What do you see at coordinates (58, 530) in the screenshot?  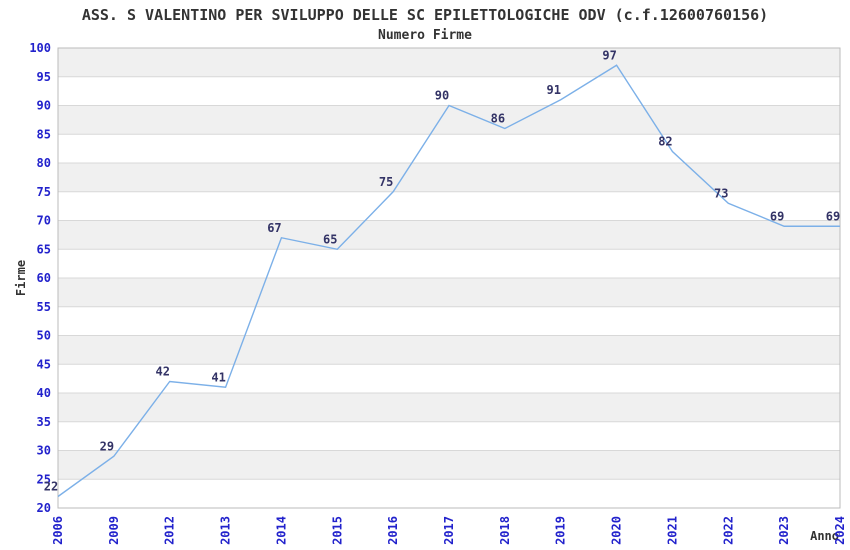 I see `x-tick-label: 2006` at bounding box center [58, 530].